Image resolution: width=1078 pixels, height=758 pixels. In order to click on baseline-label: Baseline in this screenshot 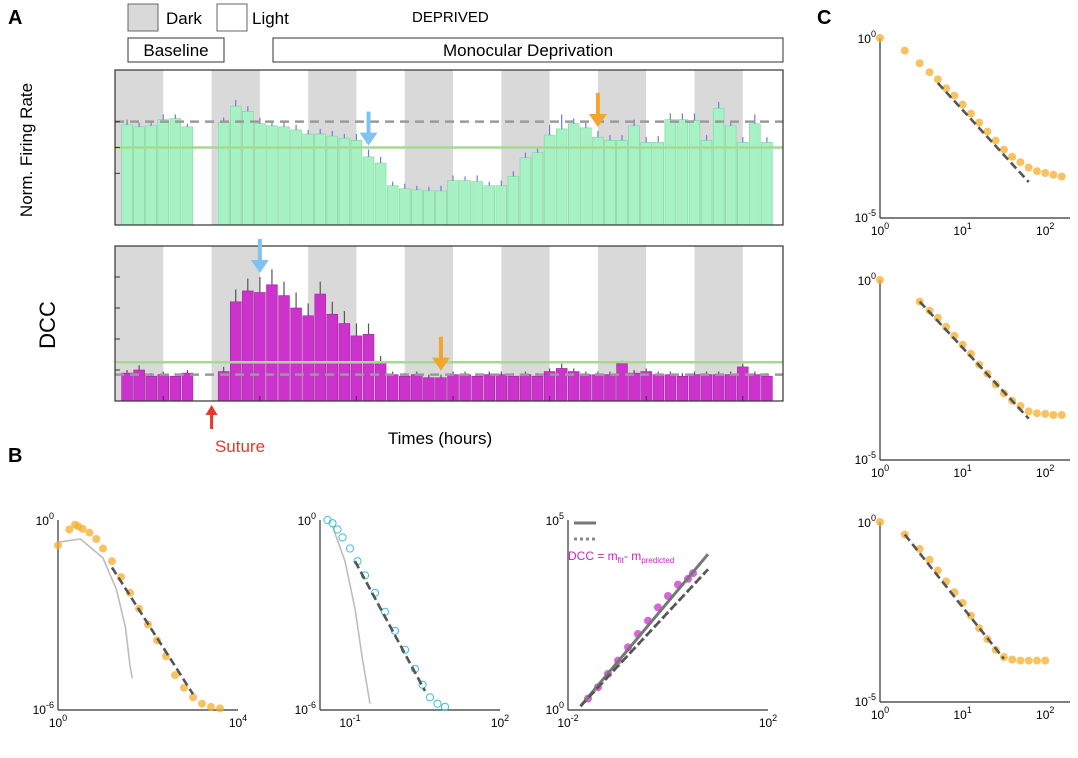, I will do `click(175, 50)`.